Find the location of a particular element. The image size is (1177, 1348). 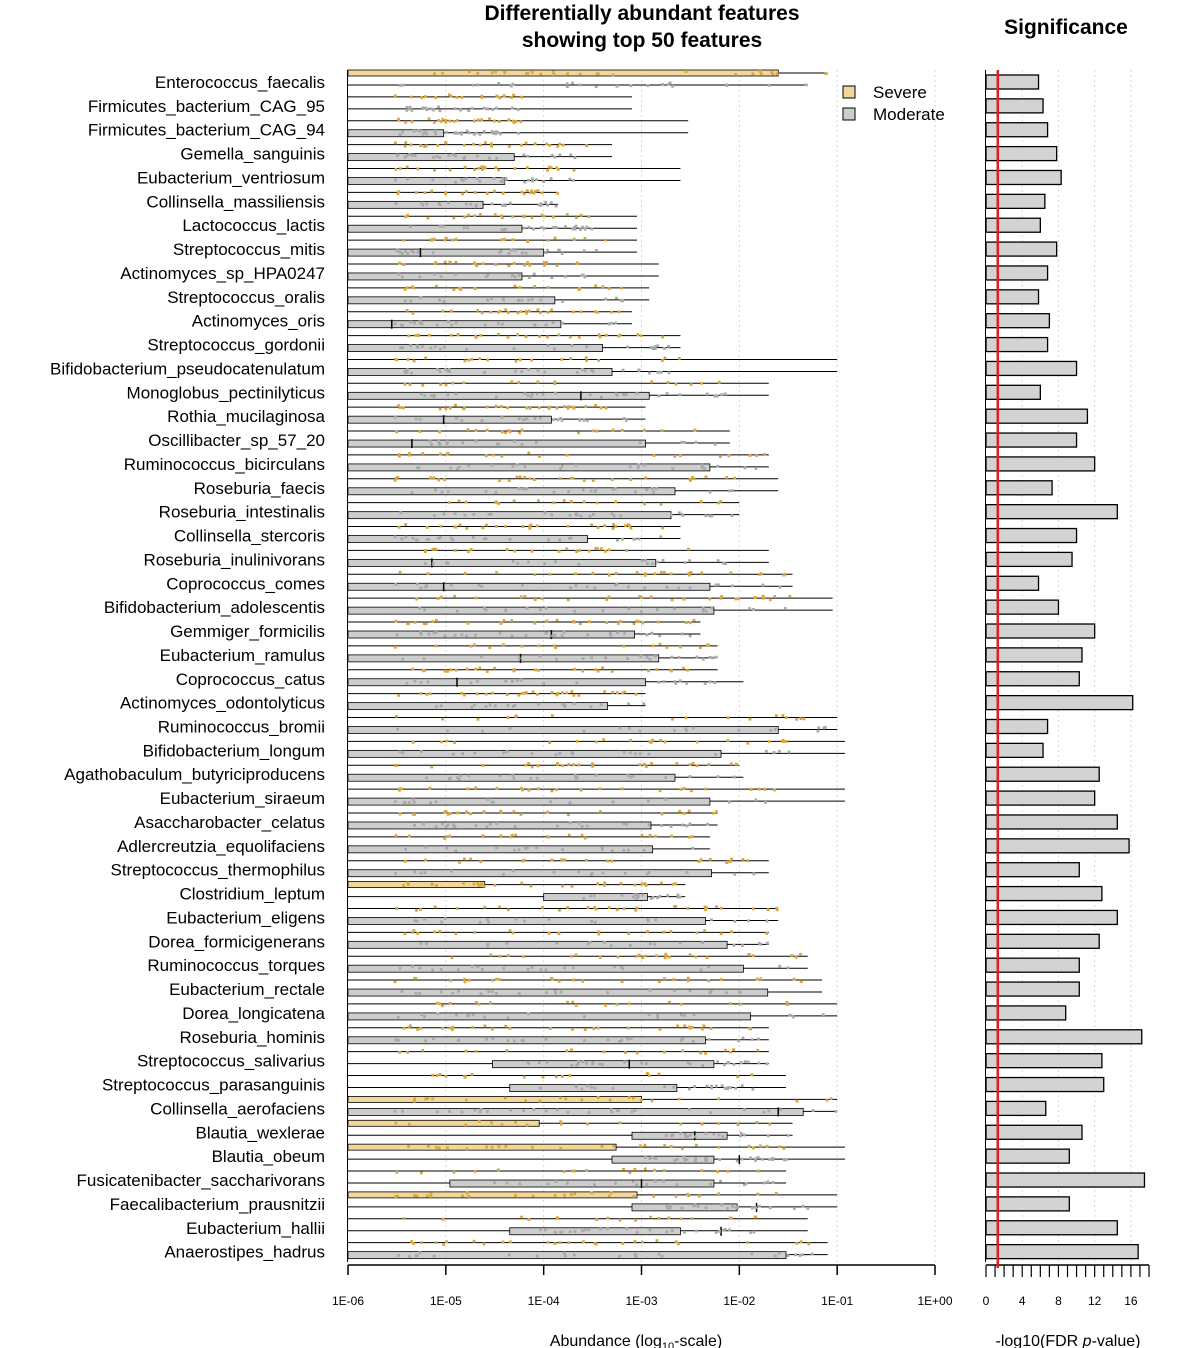

main-axis-tick-label: 1E-05 is located at coordinates (446, 1301).